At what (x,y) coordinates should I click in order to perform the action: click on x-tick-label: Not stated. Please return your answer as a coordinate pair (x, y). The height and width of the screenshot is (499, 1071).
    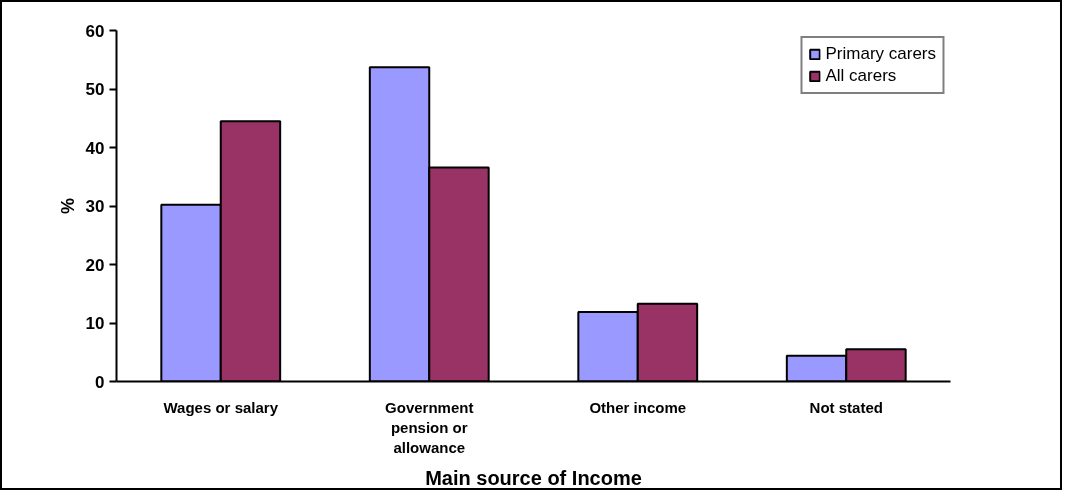
    Looking at the image, I should click on (846, 407).